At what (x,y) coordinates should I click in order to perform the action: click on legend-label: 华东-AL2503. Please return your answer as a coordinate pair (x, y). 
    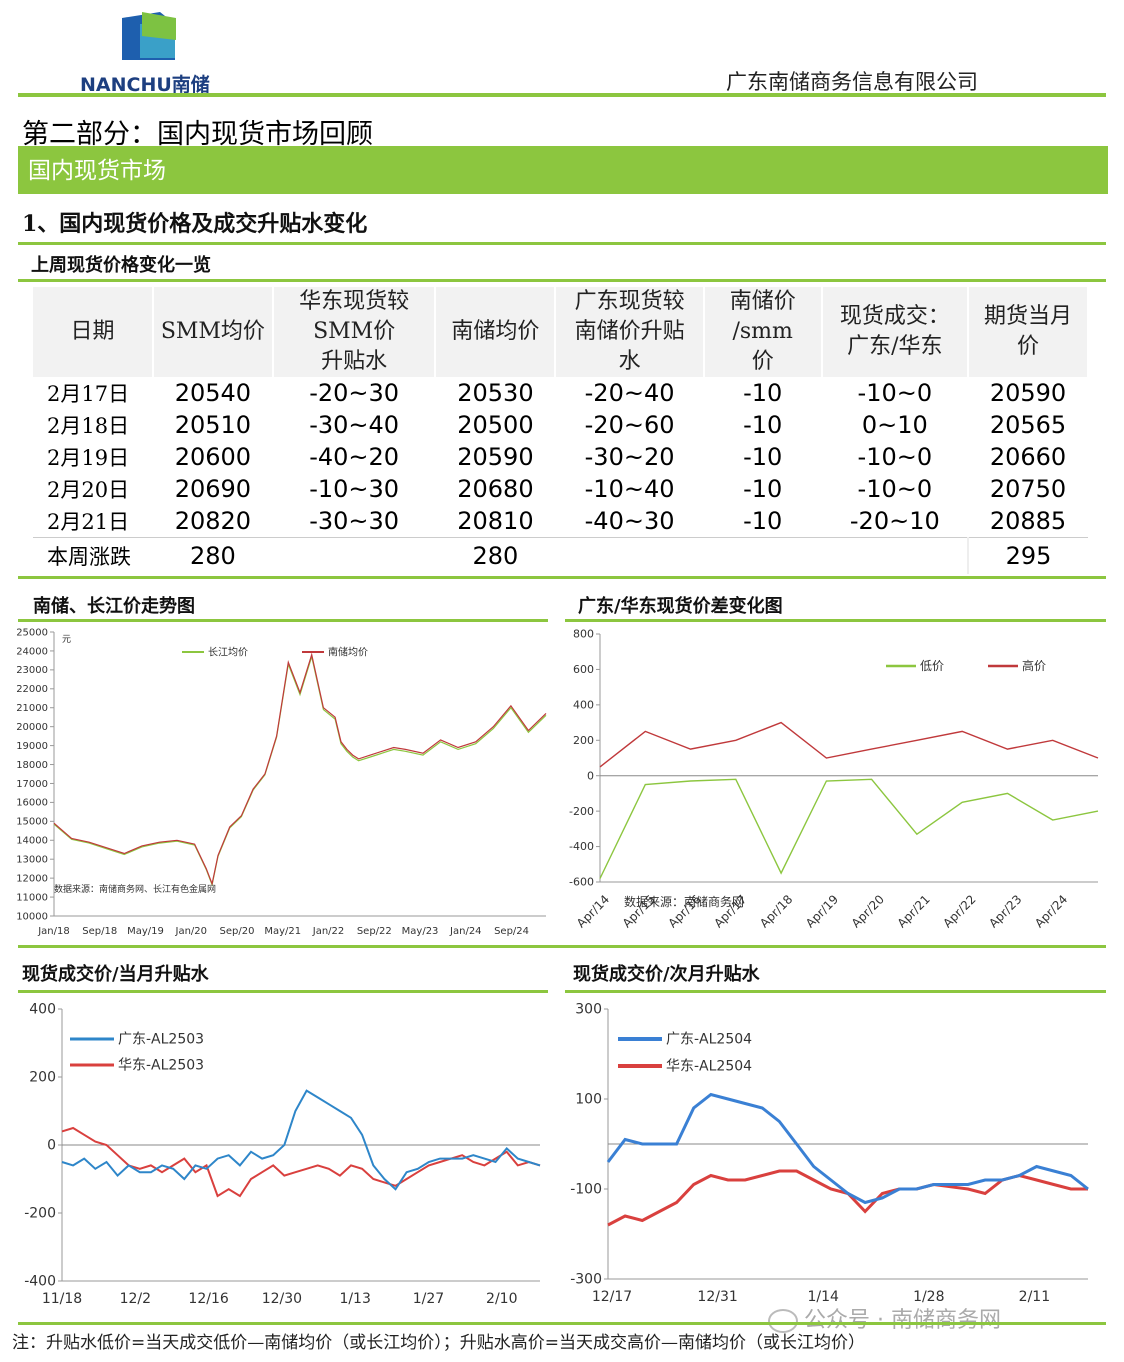
    Looking at the image, I should click on (161, 1066).